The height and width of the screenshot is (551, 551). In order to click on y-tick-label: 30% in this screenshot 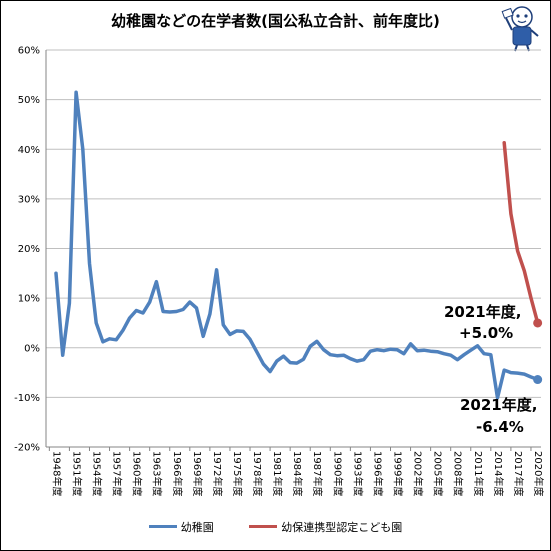, I will do `click(29, 199)`.